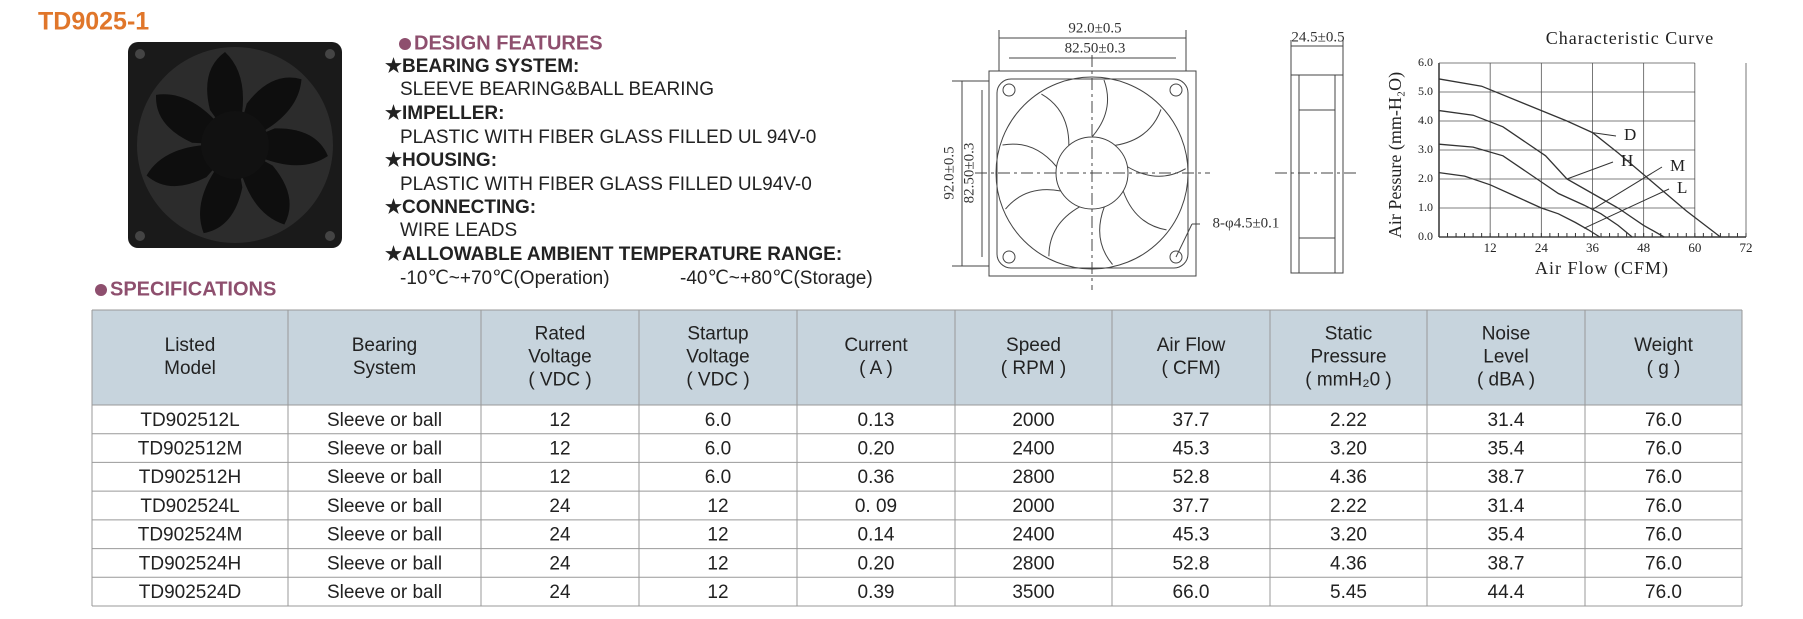 This screenshot has width=1803, height=619. What do you see at coordinates (1033, 420) in the screenshot?
I see `table-cell: 2000` at bounding box center [1033, 420].